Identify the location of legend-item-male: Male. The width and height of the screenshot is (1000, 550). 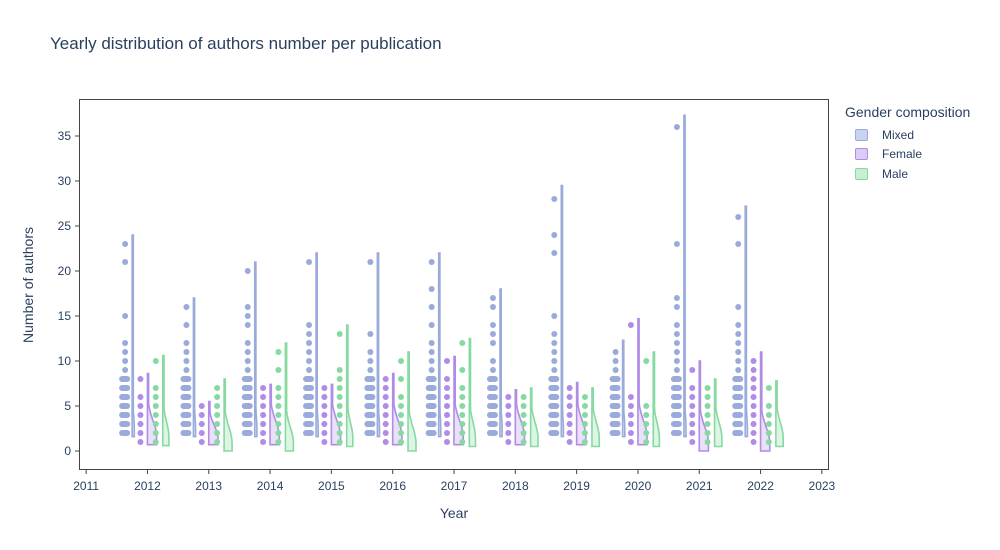
(912, 174).